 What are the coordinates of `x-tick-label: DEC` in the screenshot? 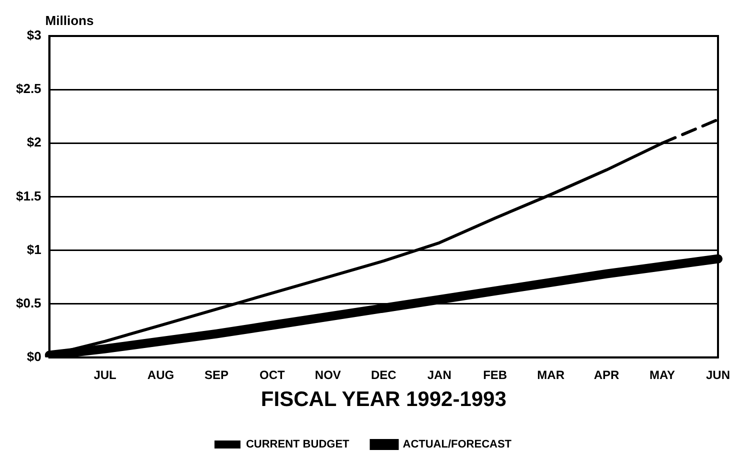 It's located at (383, 375).